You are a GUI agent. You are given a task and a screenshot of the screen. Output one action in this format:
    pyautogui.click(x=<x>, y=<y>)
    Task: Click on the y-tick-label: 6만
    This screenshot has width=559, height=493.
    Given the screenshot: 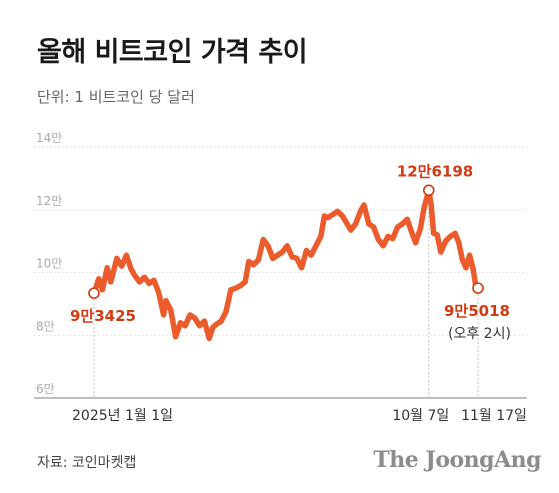 What is the action you would take?
    pyautogui.click(x=45, y=389)
    